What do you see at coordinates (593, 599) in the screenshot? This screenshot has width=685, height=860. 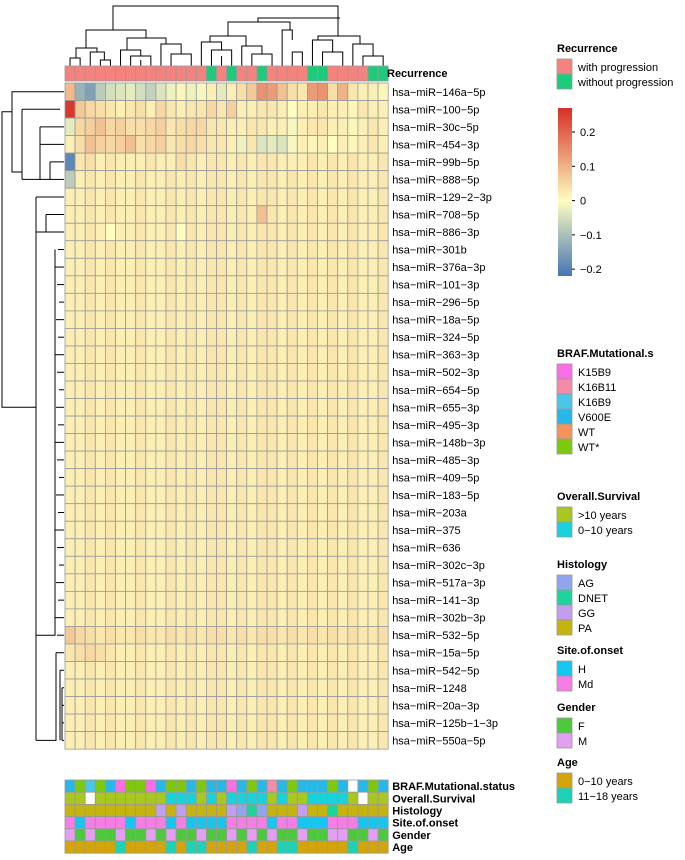 I see `legend-label-dnet: DNET` at bounding box center [593, 599].